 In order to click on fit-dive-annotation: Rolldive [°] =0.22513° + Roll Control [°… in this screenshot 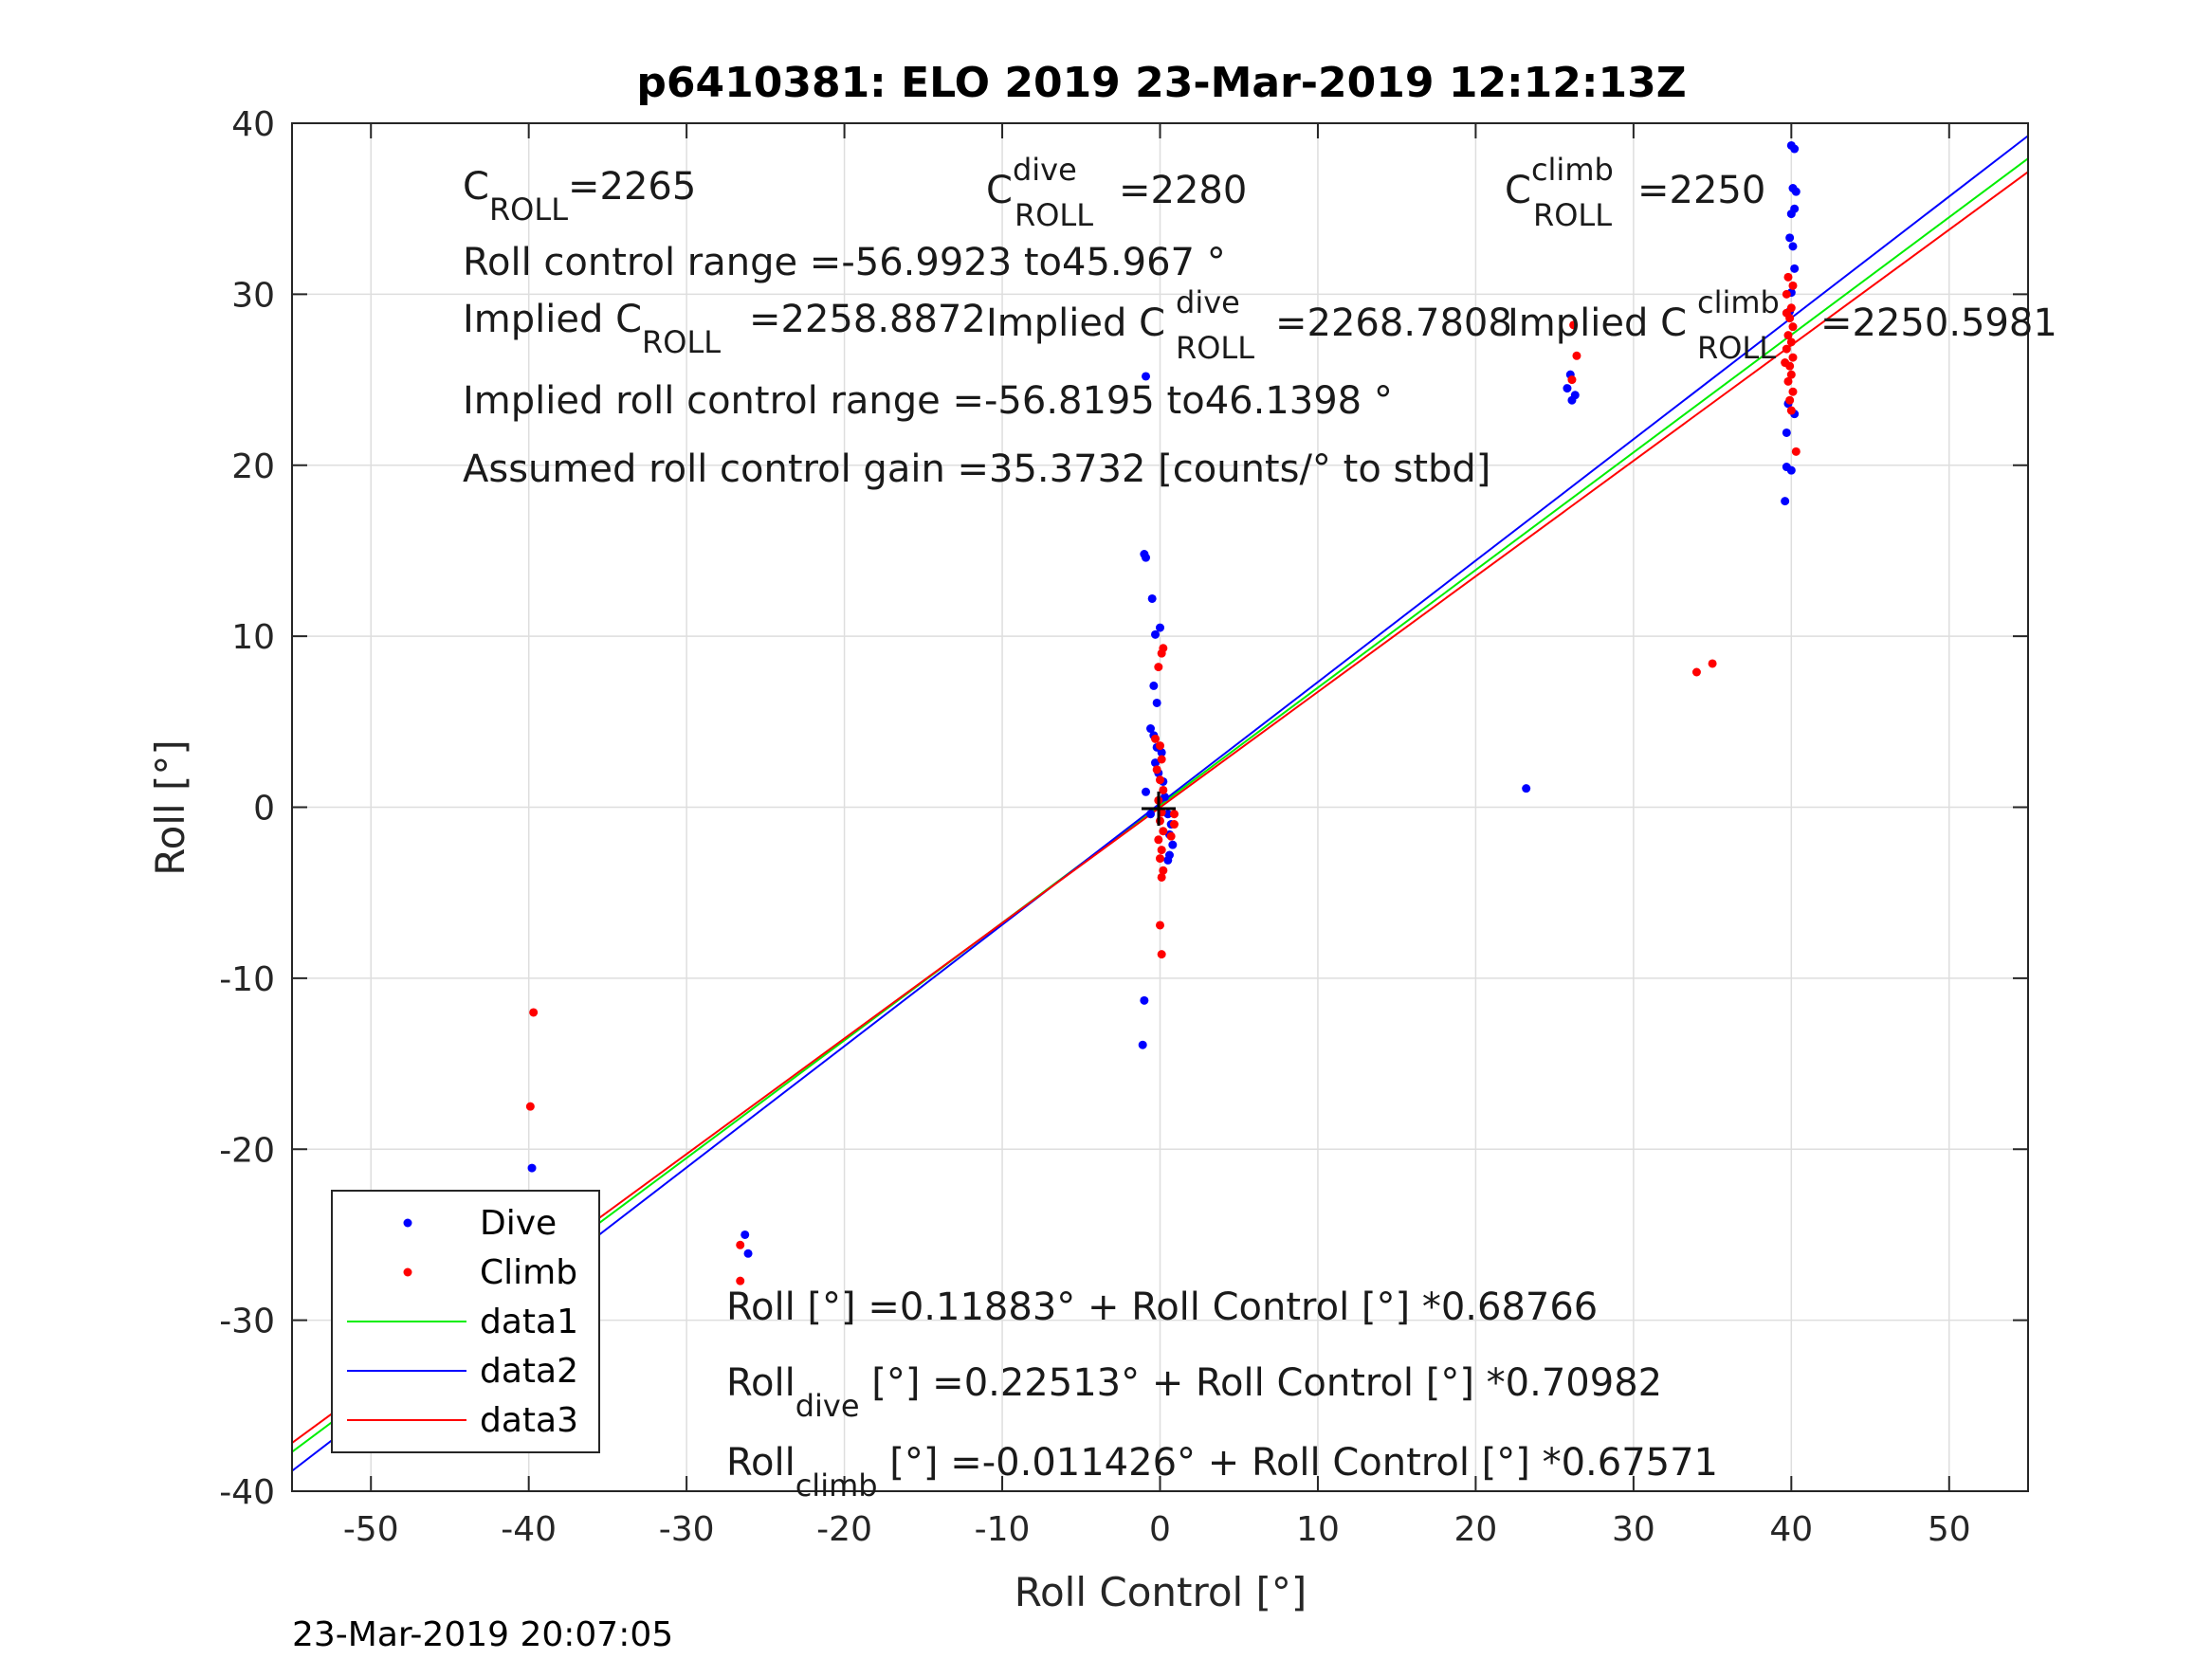, I will do `click(1194, 1392)`.